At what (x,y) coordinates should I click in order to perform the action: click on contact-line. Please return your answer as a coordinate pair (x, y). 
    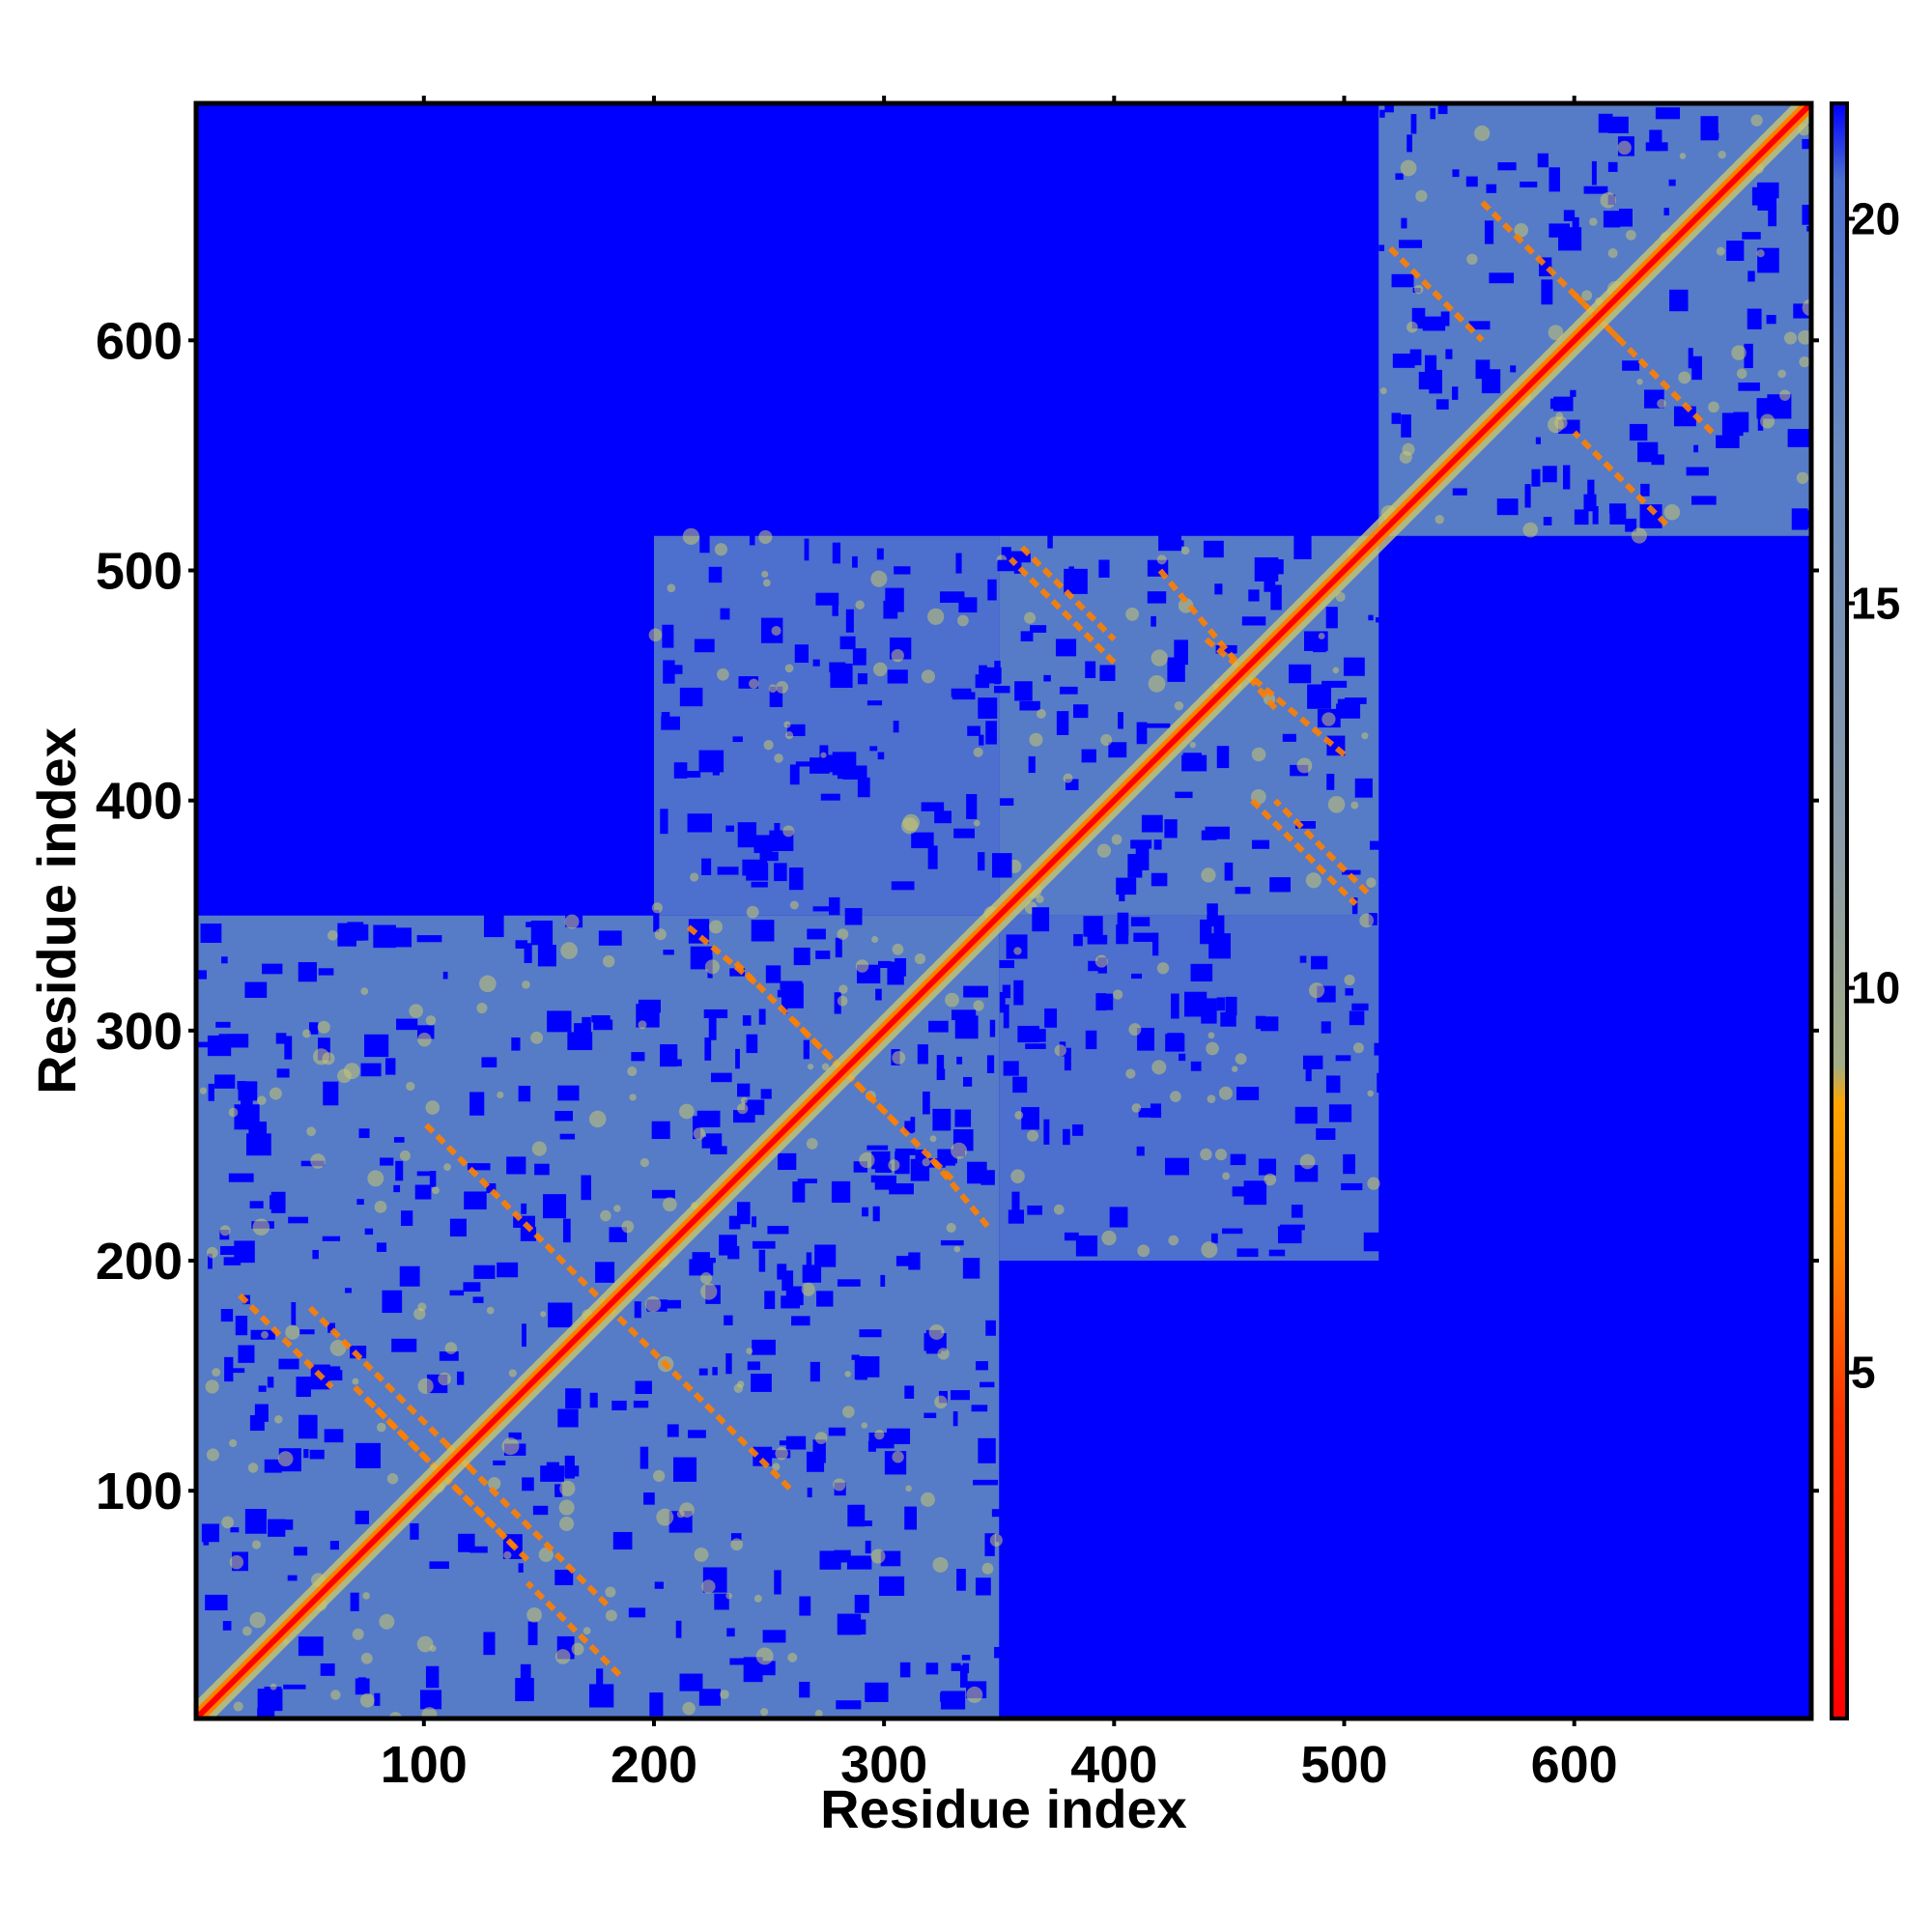
    Looking at the image, I should click on (286, 1341).